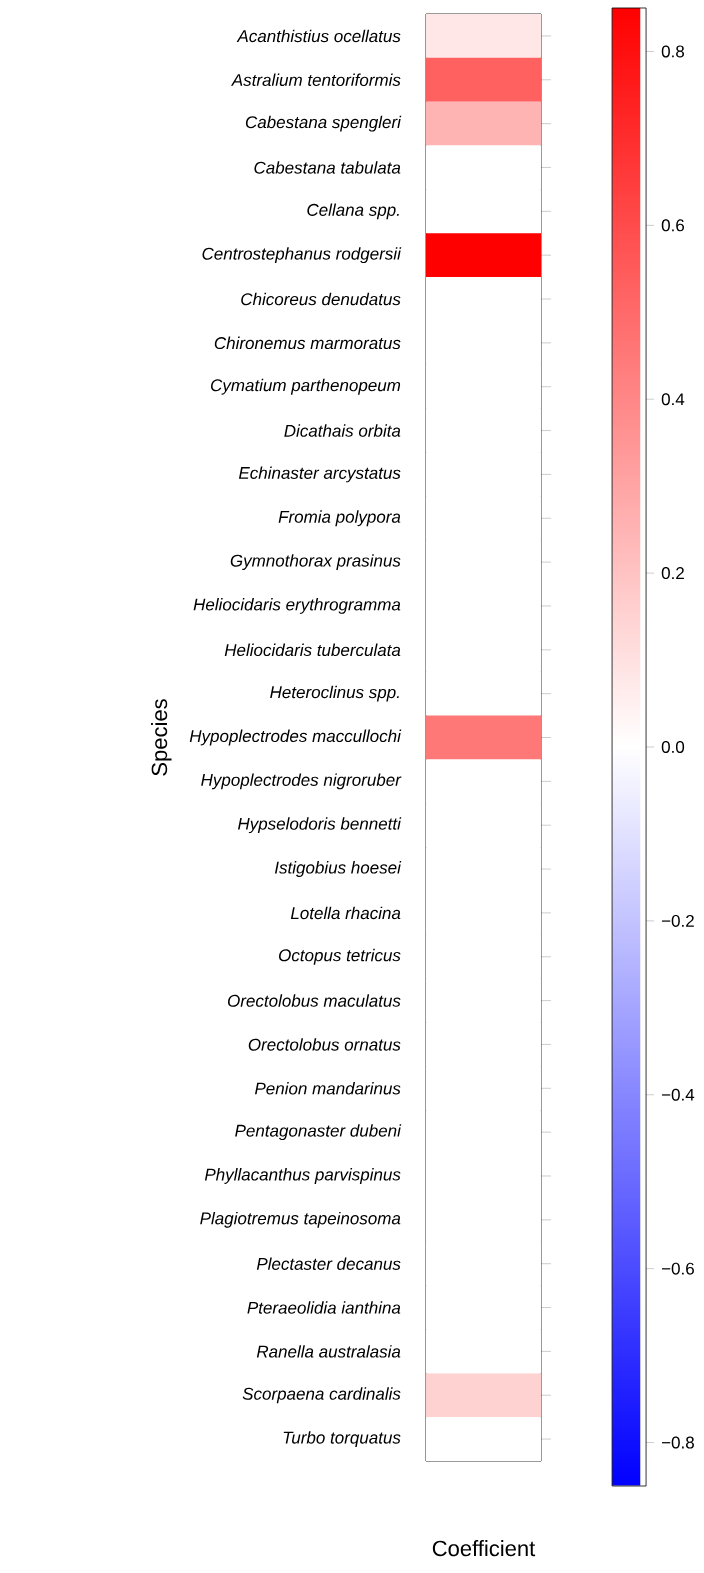  Describe the element at coordinates (342, 430) in the screenshot. I see `y-tick-label: Dicathais orbita` at that location.